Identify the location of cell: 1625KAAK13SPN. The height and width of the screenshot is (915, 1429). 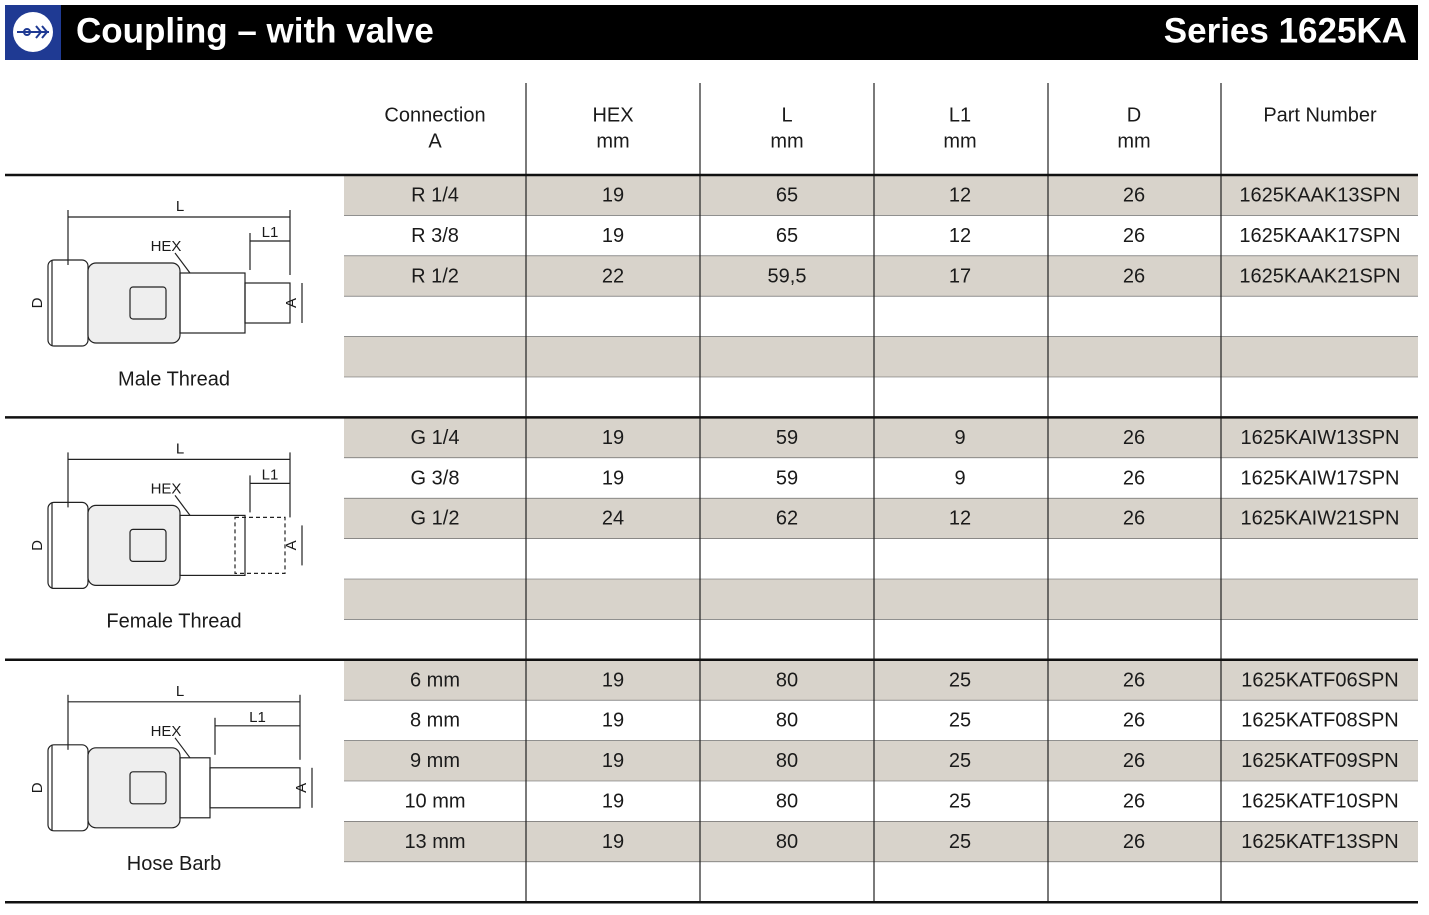
(1319, 195).